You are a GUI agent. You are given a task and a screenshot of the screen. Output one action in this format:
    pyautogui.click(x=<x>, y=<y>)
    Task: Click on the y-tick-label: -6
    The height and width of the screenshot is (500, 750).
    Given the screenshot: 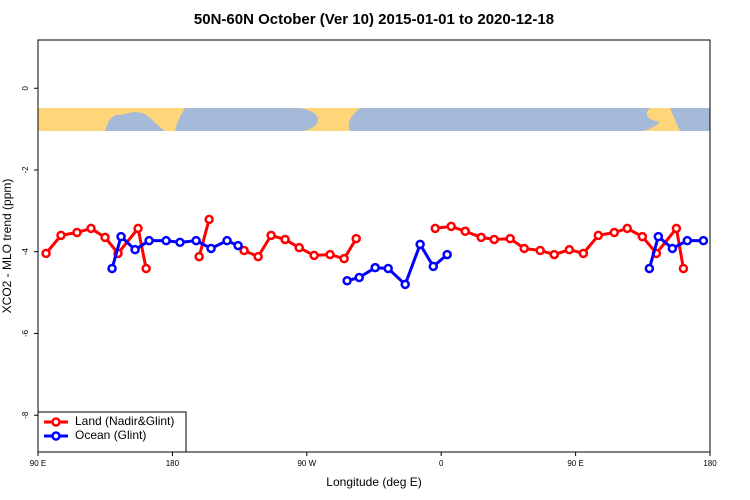 What is the action you would take?
    pyautogui.click(x=25, y=333)
    